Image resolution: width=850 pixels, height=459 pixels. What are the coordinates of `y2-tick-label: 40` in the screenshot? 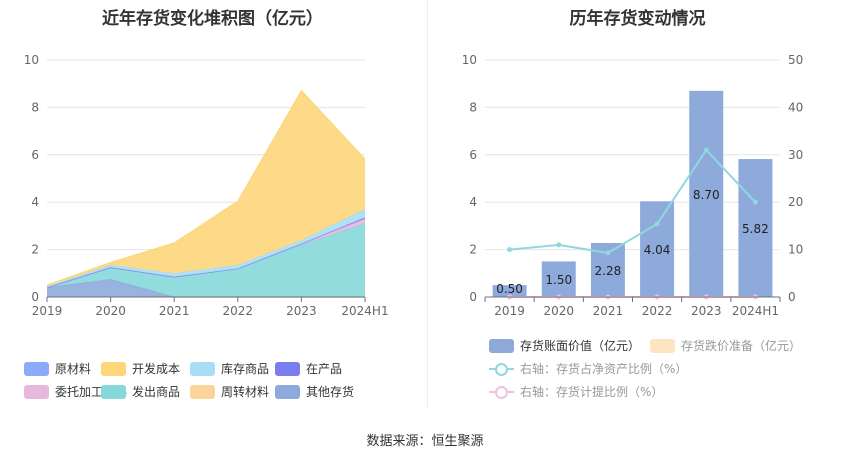 It's located at (795, 107).